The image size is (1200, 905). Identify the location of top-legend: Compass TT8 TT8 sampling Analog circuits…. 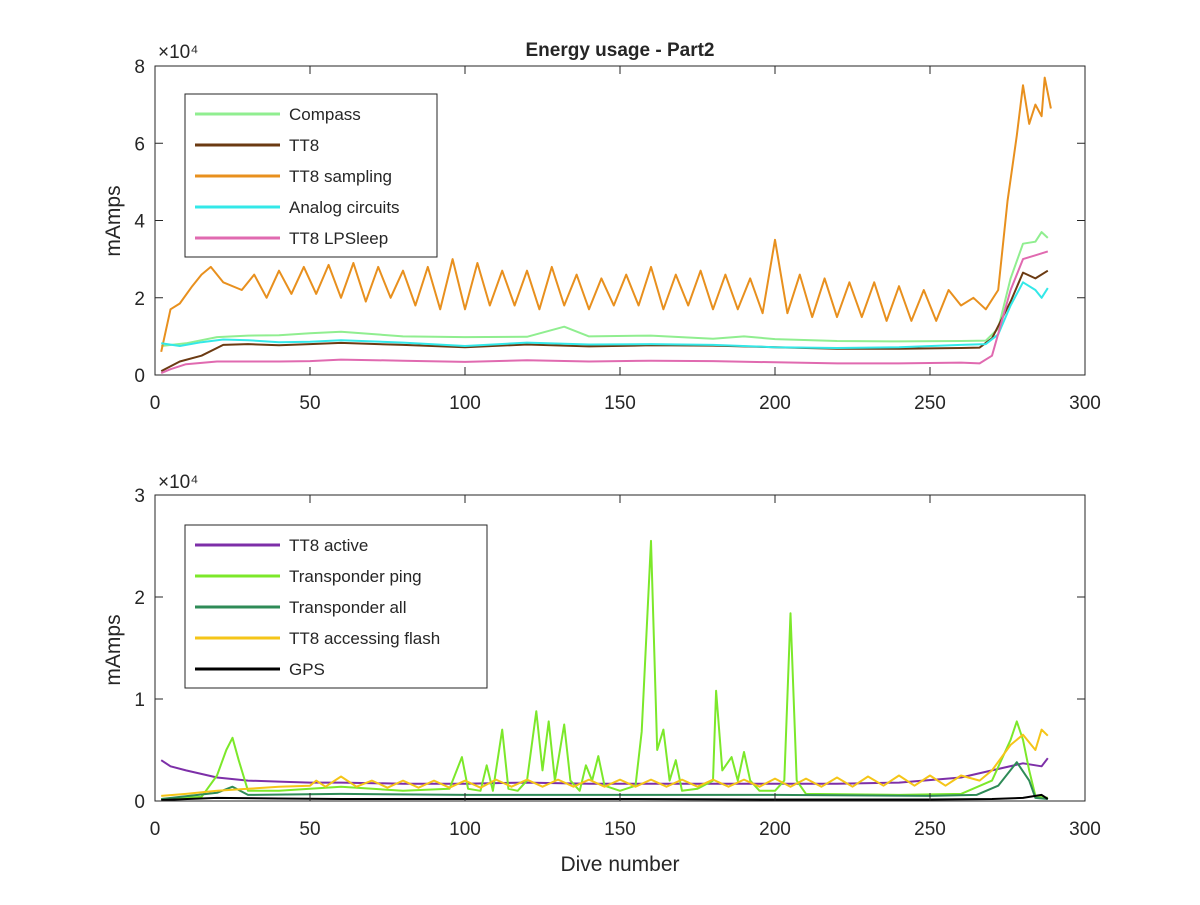
(311, 175).